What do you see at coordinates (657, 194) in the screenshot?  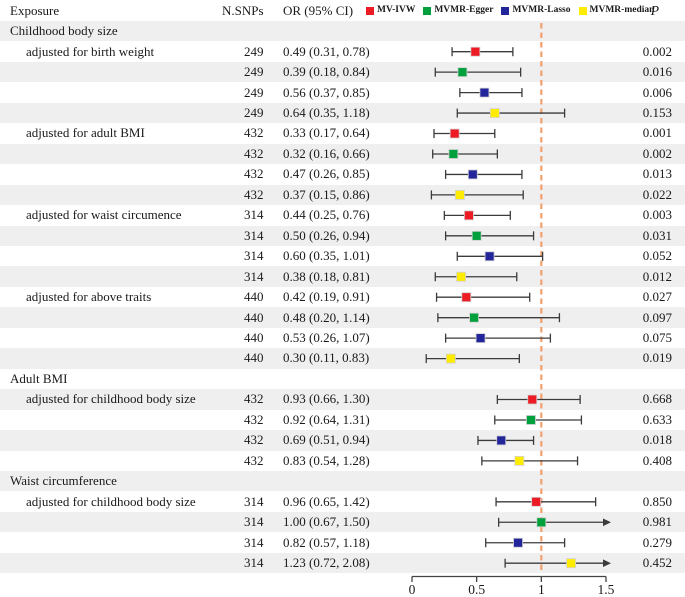 I see `p-value: 0.022` at bounding box center [657, 194].